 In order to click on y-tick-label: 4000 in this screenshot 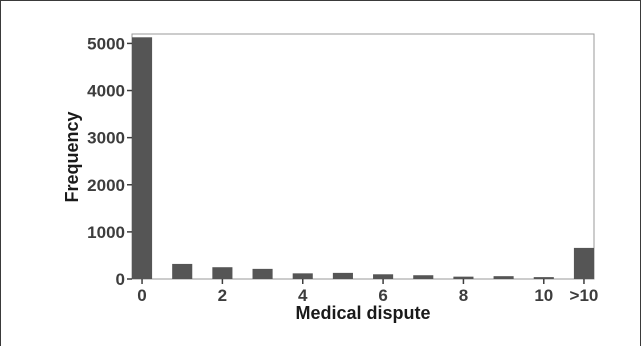, I will do `click(106, 91)`.